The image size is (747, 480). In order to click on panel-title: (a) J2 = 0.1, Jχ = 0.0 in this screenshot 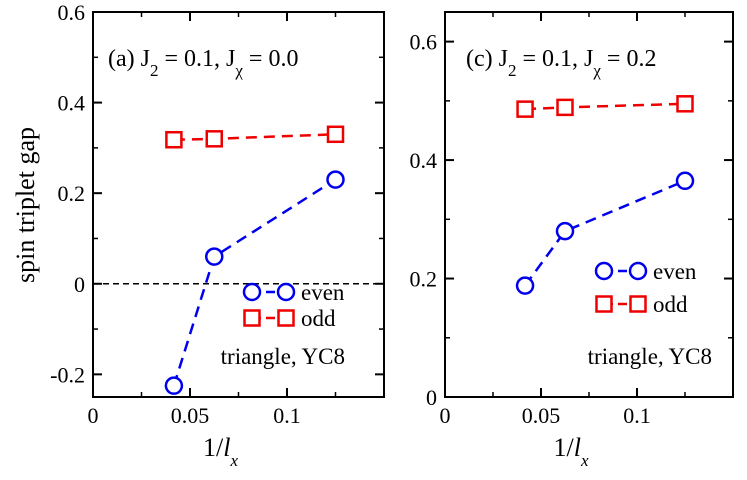, I will do `click(203, 63)`.